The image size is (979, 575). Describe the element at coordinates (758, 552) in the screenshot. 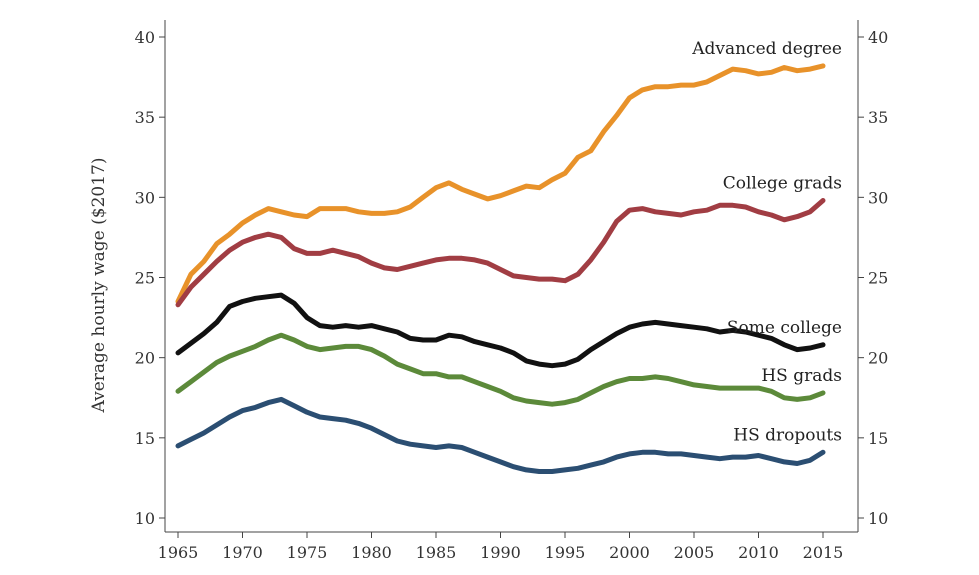

I see `x-tick-label: 2010` at that location.